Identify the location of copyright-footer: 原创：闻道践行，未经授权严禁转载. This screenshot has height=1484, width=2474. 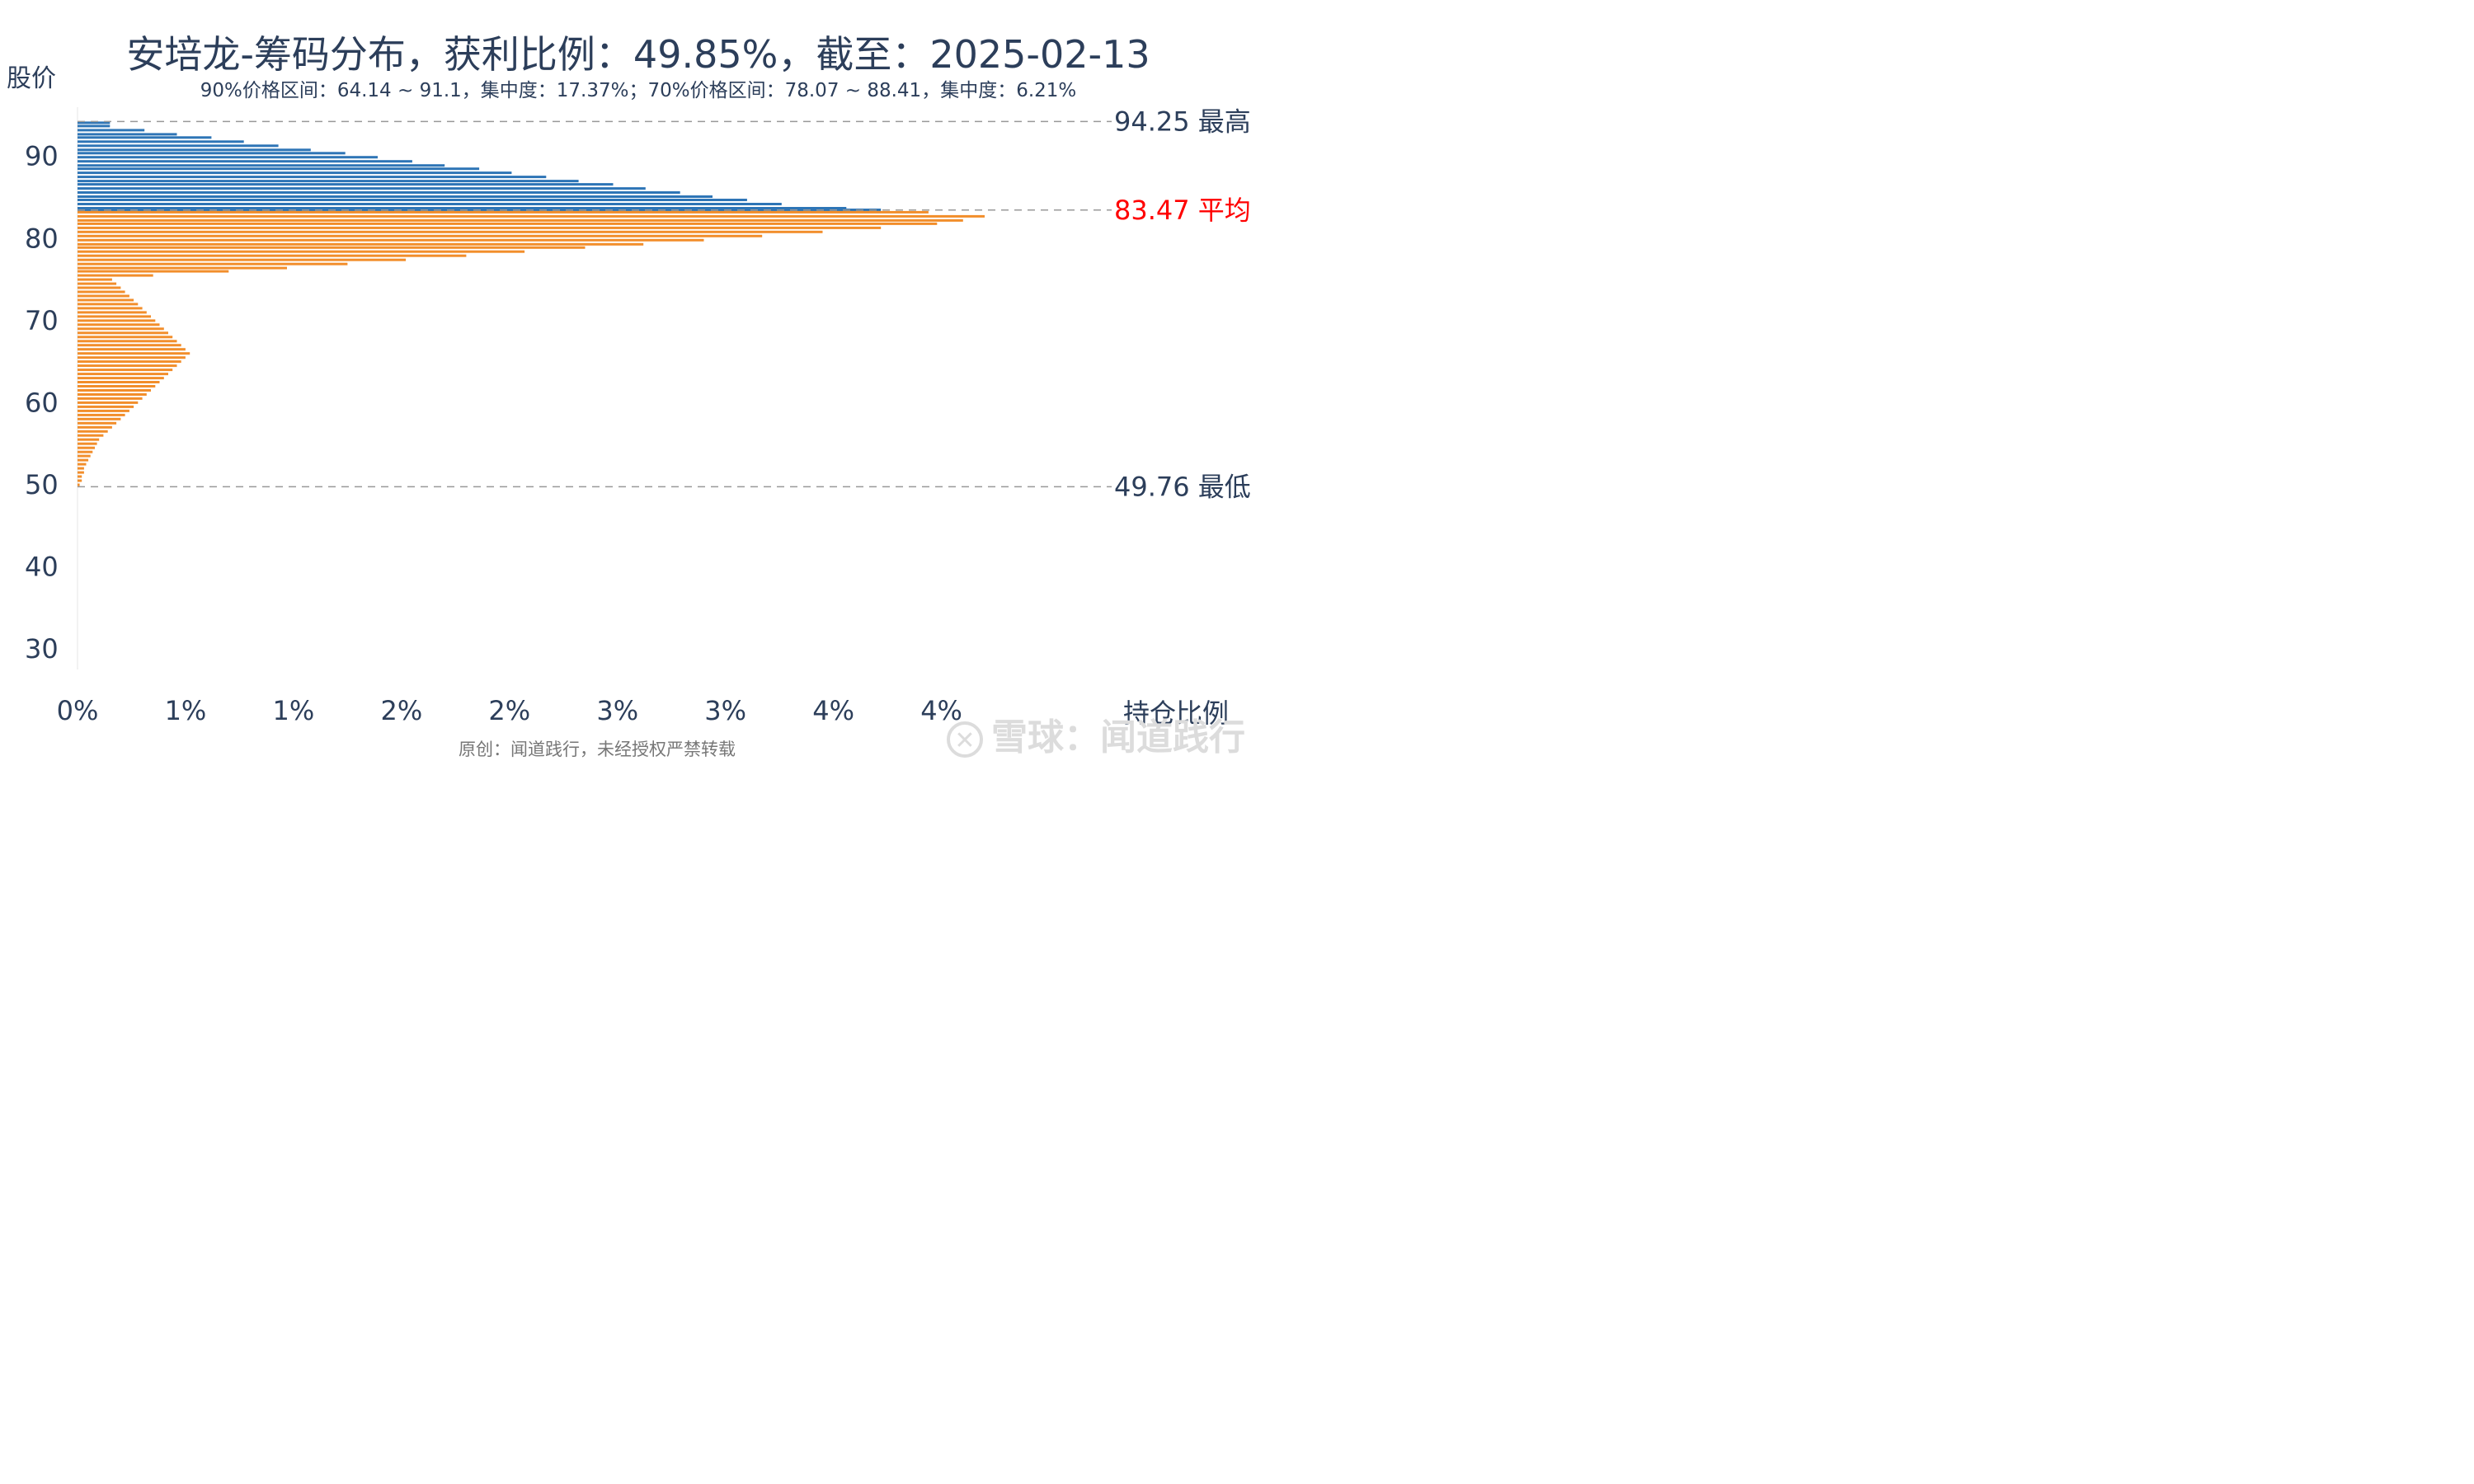
(597, 749).